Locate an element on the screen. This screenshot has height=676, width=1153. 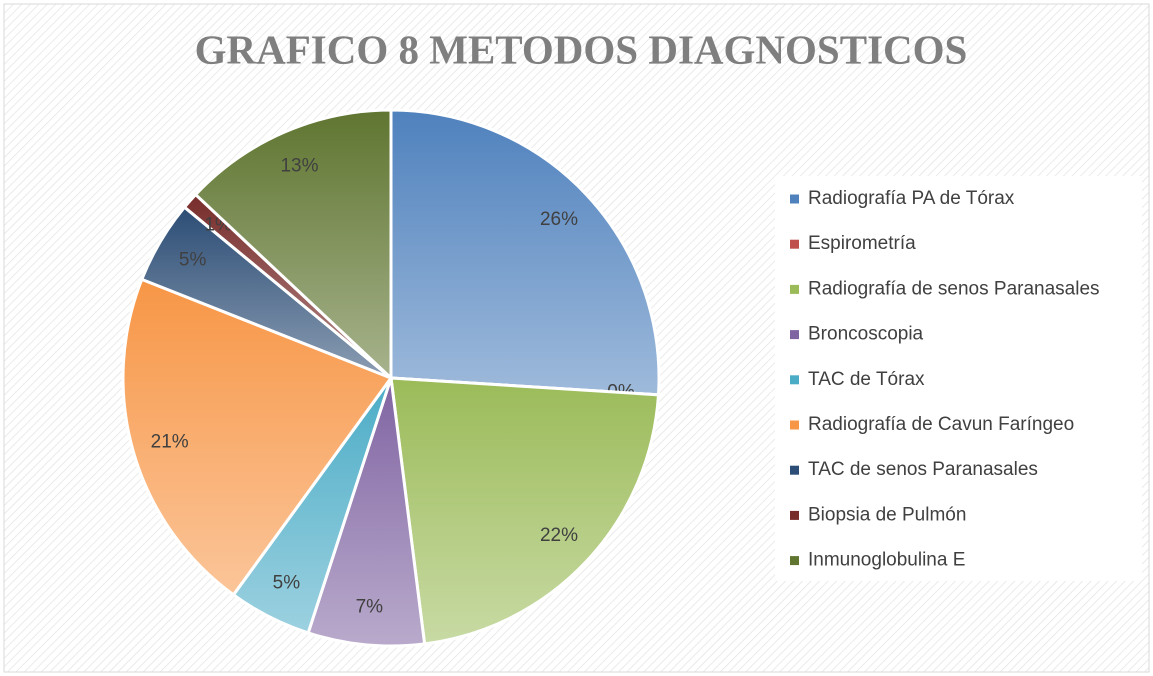
legend-label: Inmunoglobulina E is located at coordinates (886, 560).